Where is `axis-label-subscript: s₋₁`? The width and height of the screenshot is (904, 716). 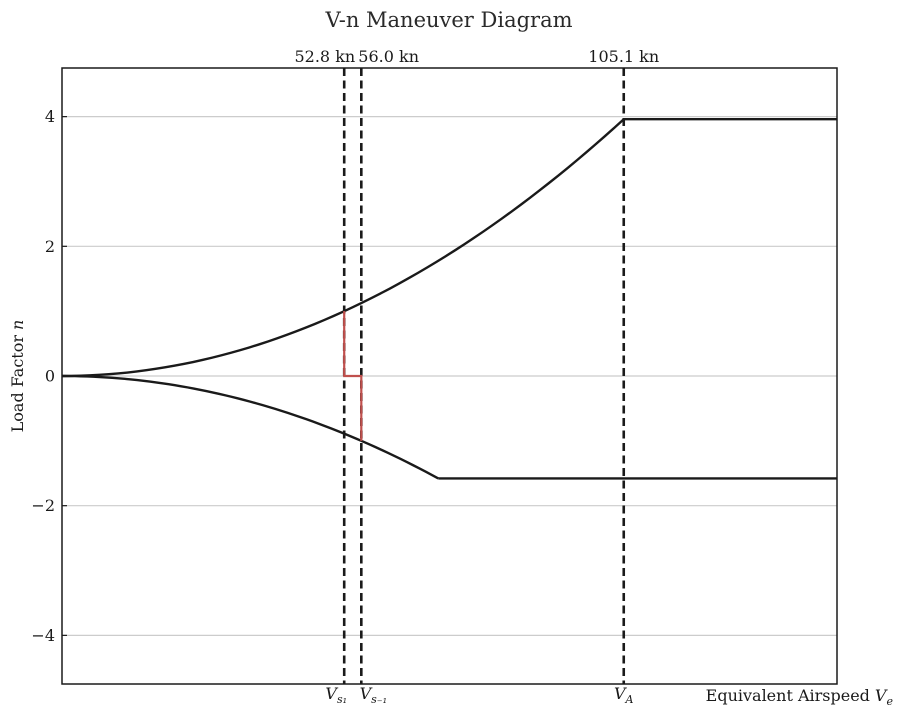
axis-label-subscript: s₋₁ is located at coordinates (379, 699).